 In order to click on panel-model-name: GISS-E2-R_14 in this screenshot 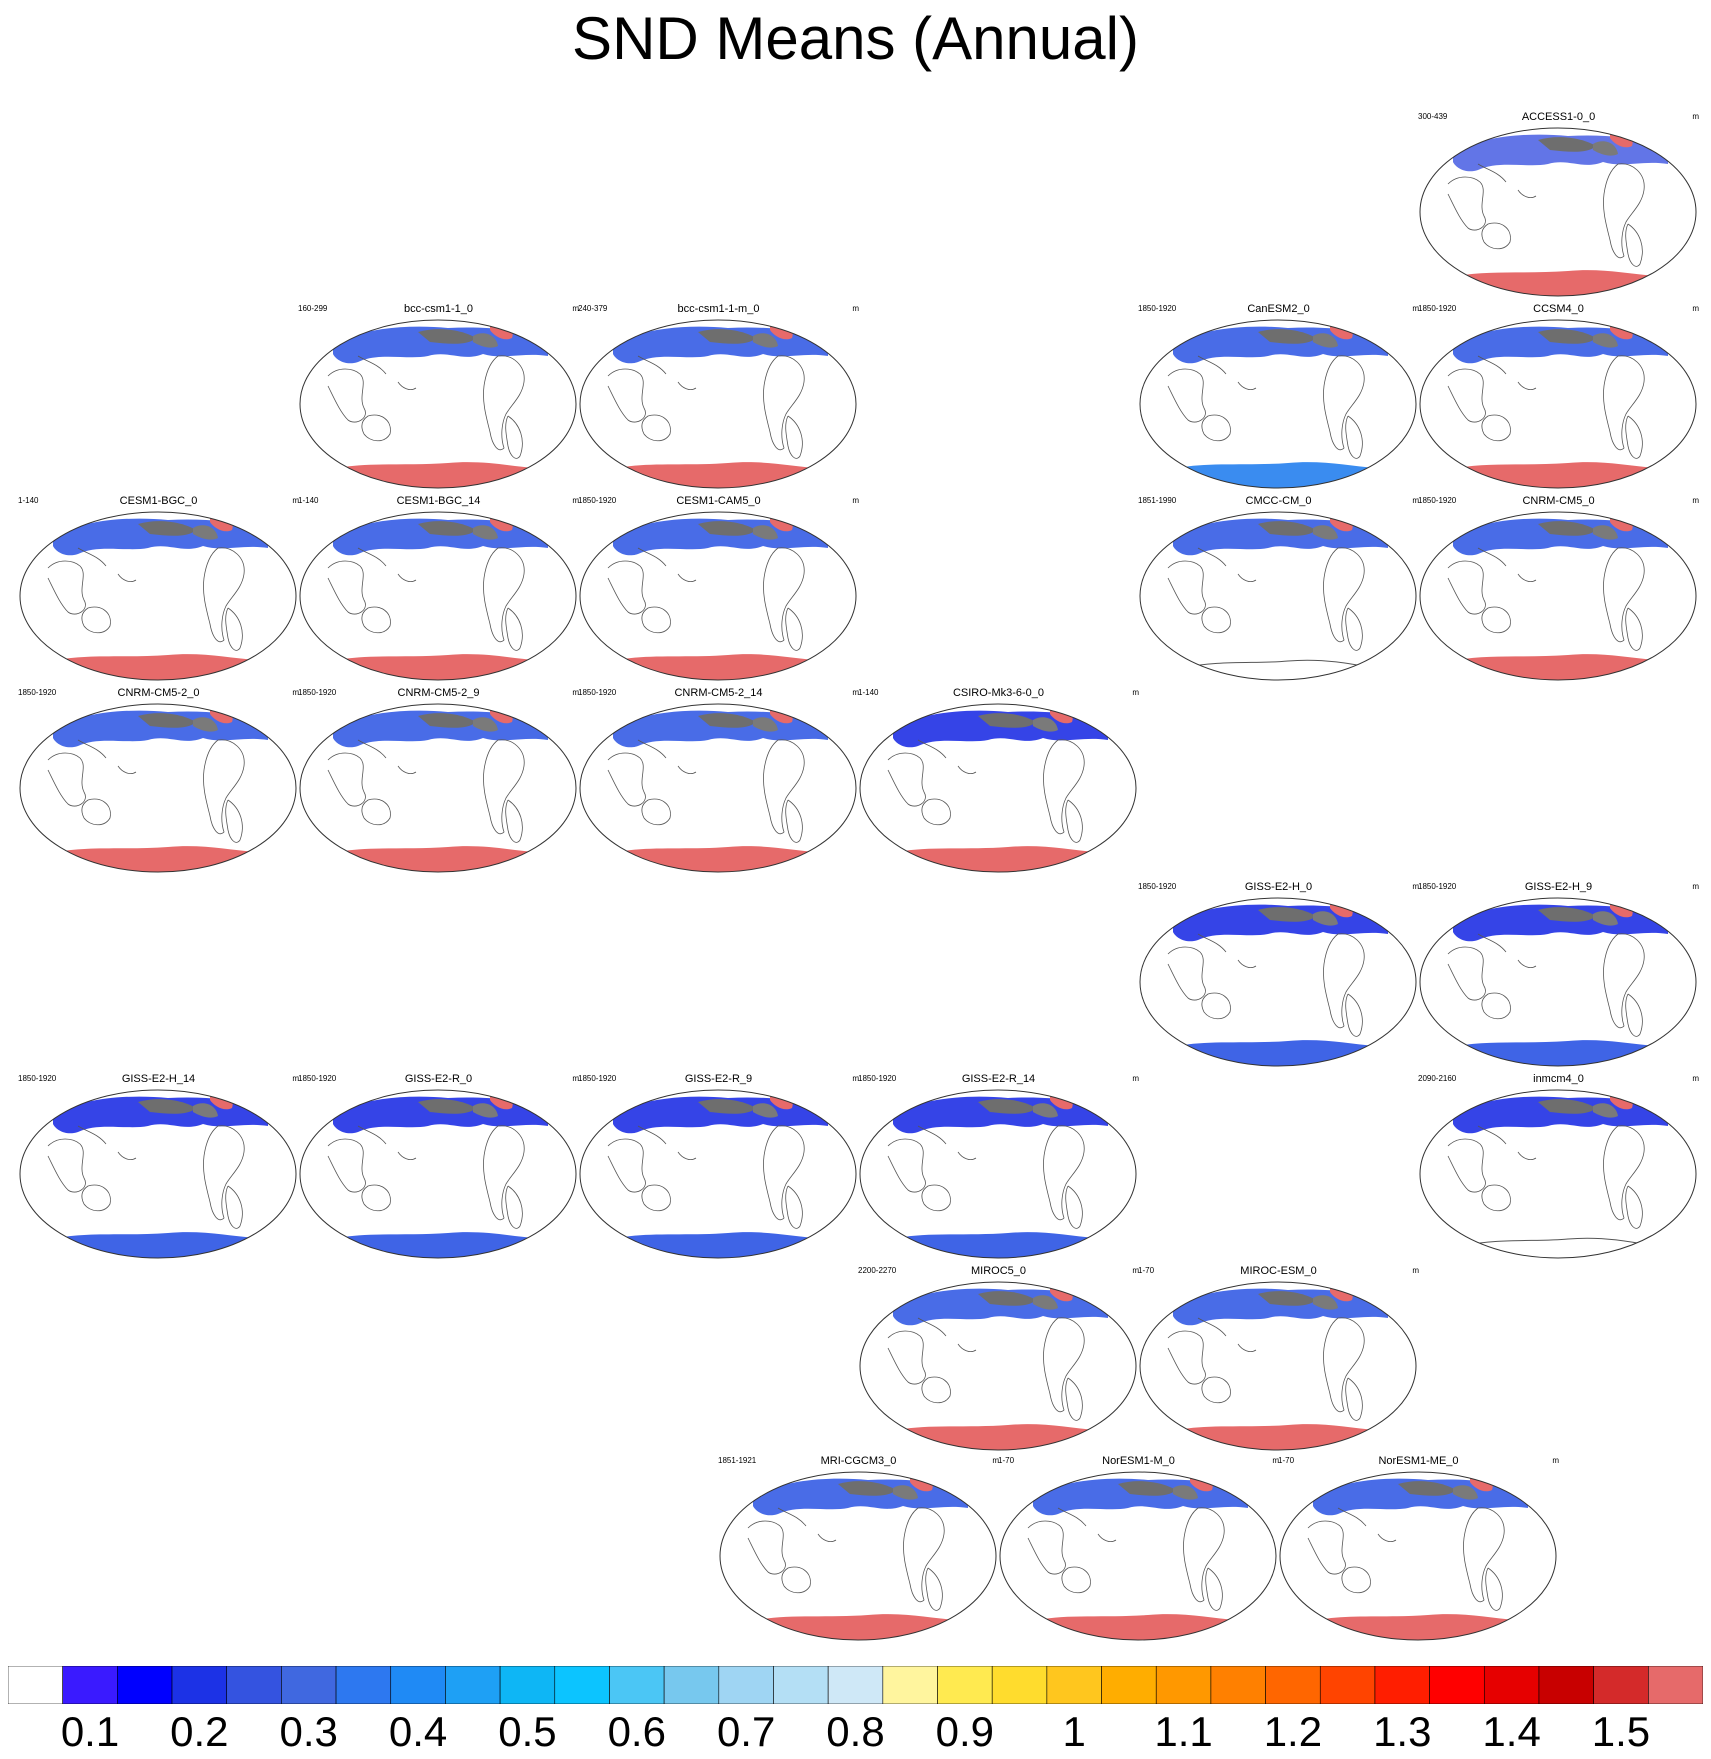, I will do `click(998, 1079)`.